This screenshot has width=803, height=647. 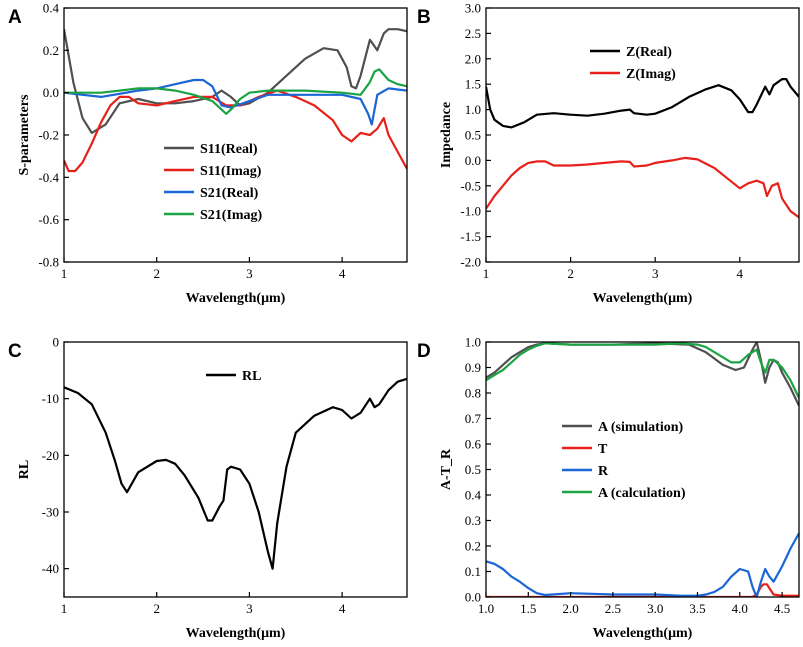 I want to click on y-tick-label: 0.8, so click(x=473, y=393).